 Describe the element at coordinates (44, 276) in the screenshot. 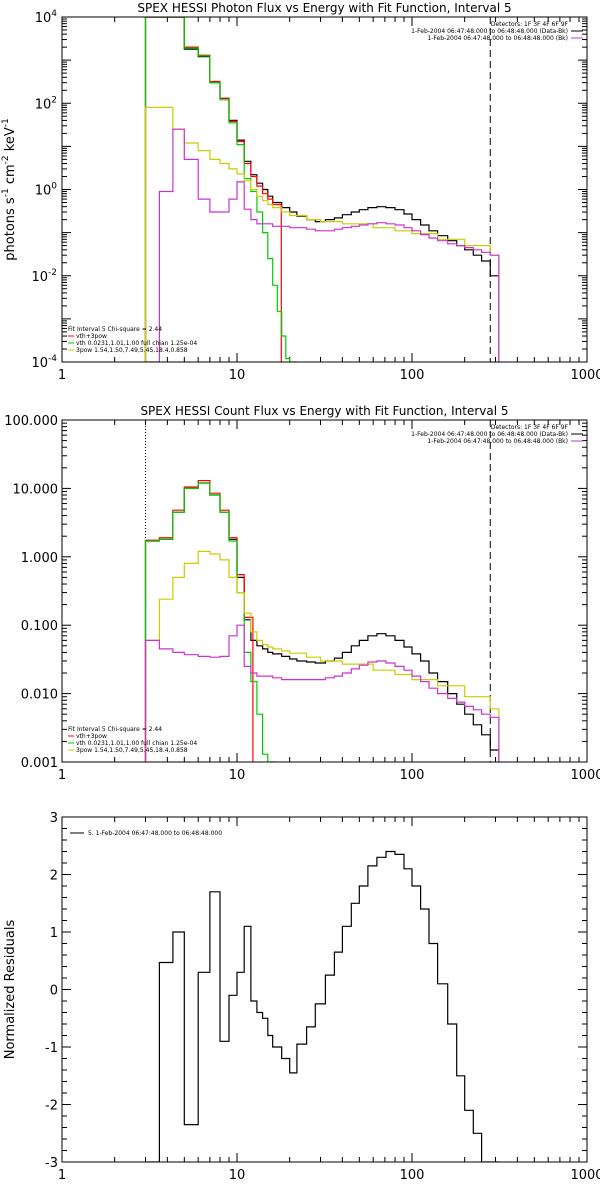

I see `y-tick-label: 10⁻²` at that location.